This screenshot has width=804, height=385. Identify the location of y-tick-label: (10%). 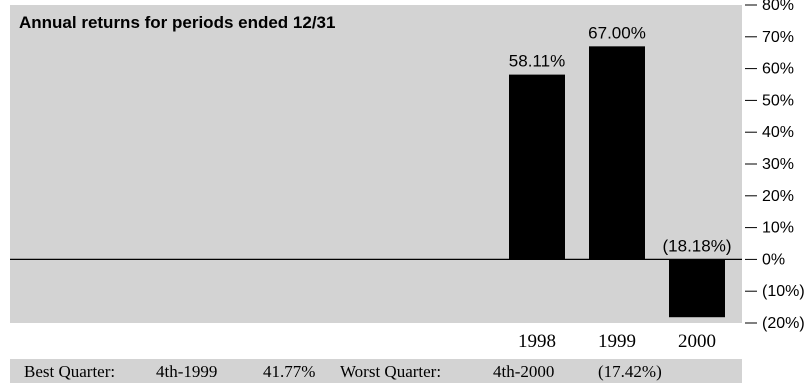
(783, 291).